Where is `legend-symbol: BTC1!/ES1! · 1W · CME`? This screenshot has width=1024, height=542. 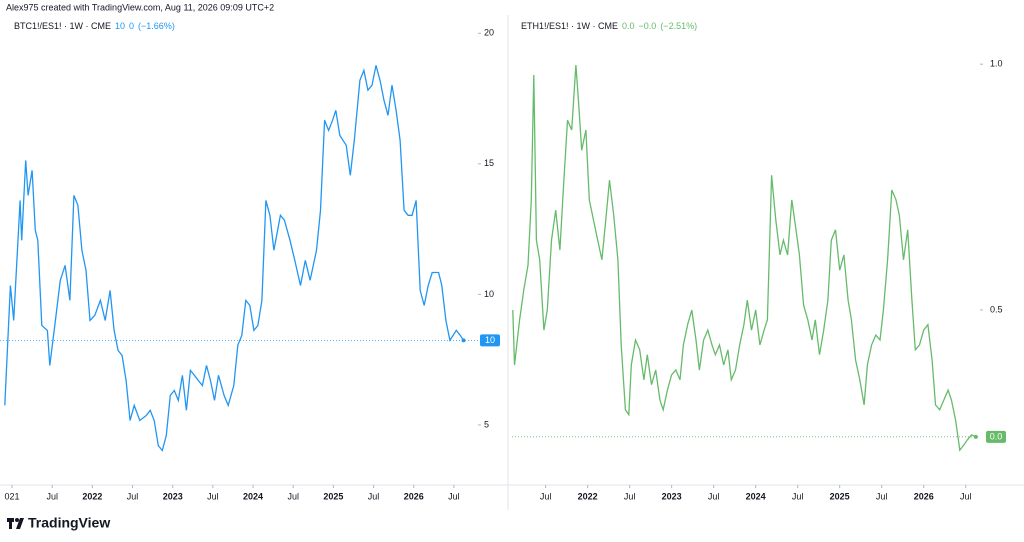
legend-symbol: BTC1!/ES1! · 1W · CME is located at coordinates (62, 26).